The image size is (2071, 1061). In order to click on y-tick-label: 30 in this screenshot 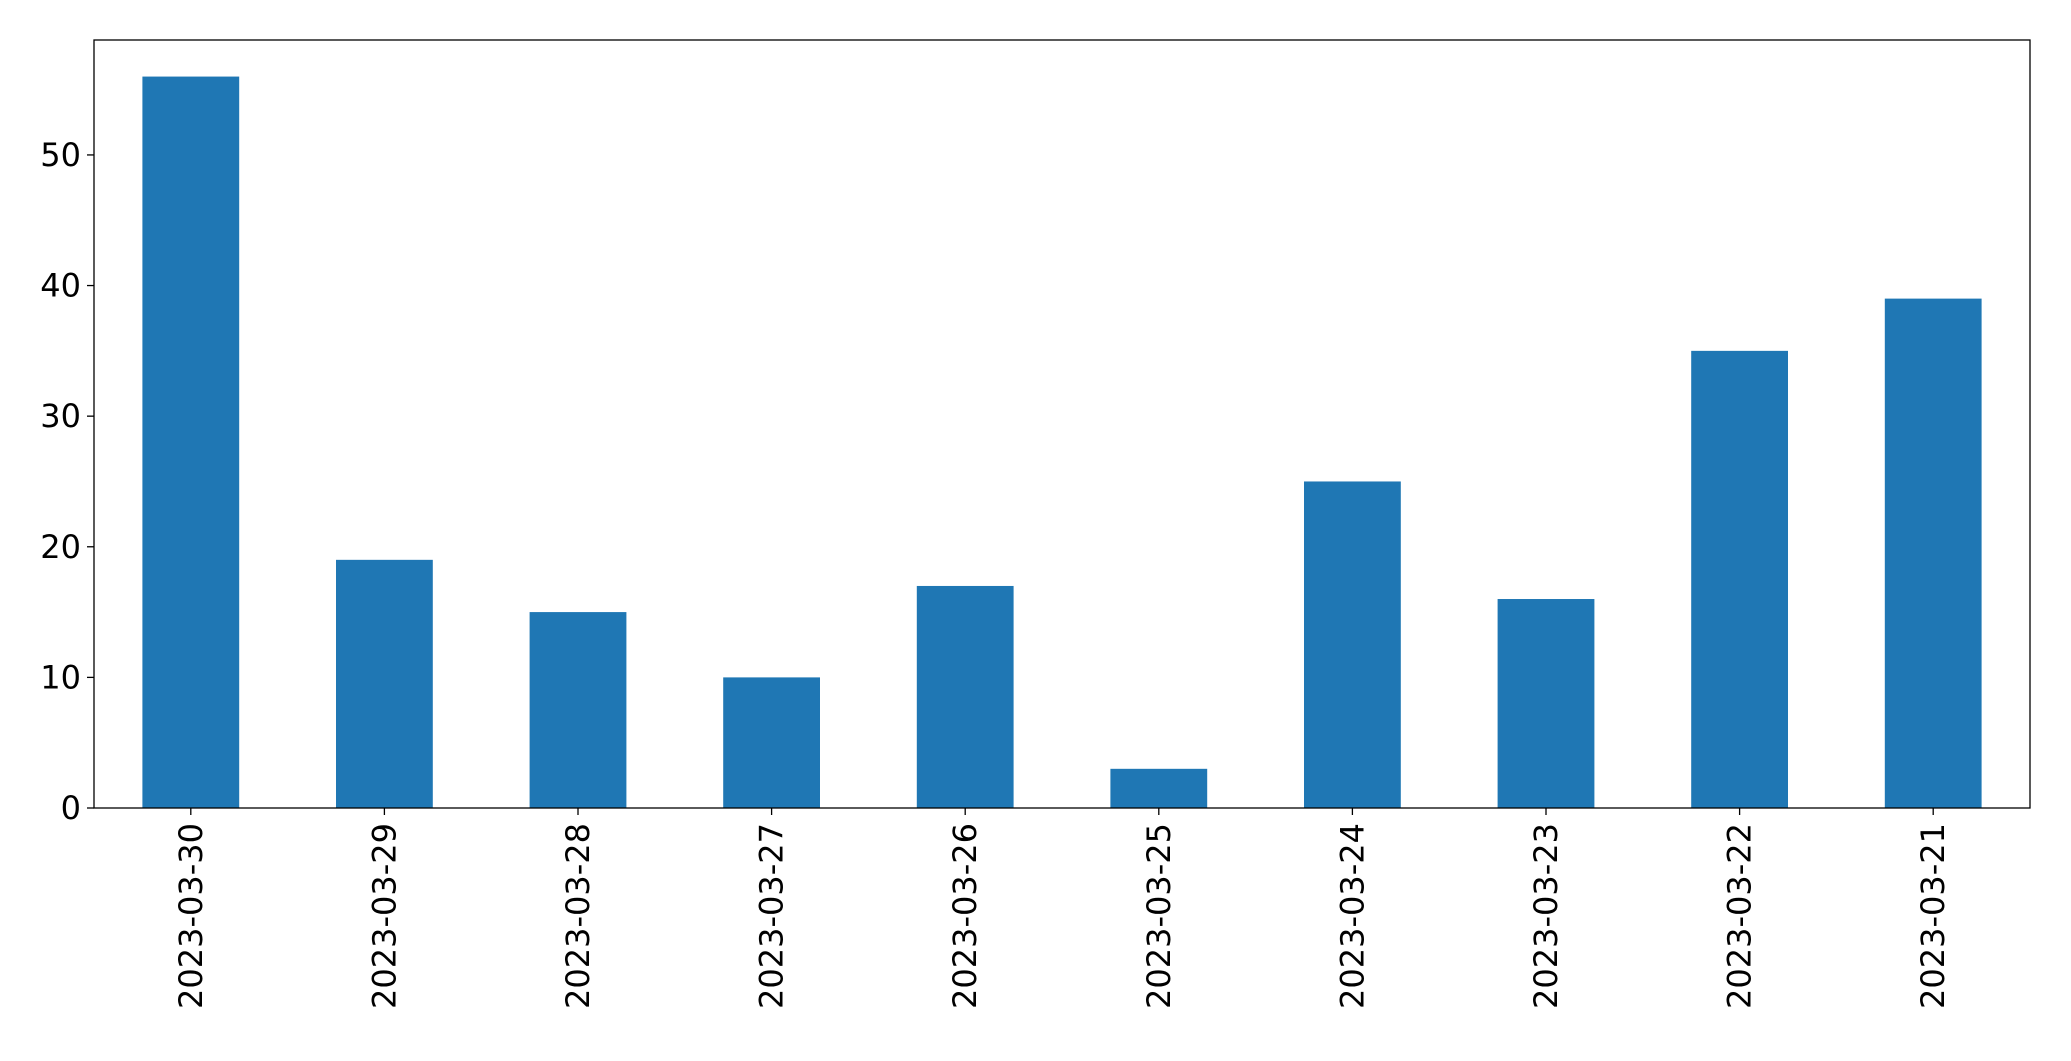, I will do `click(60, 416)`.